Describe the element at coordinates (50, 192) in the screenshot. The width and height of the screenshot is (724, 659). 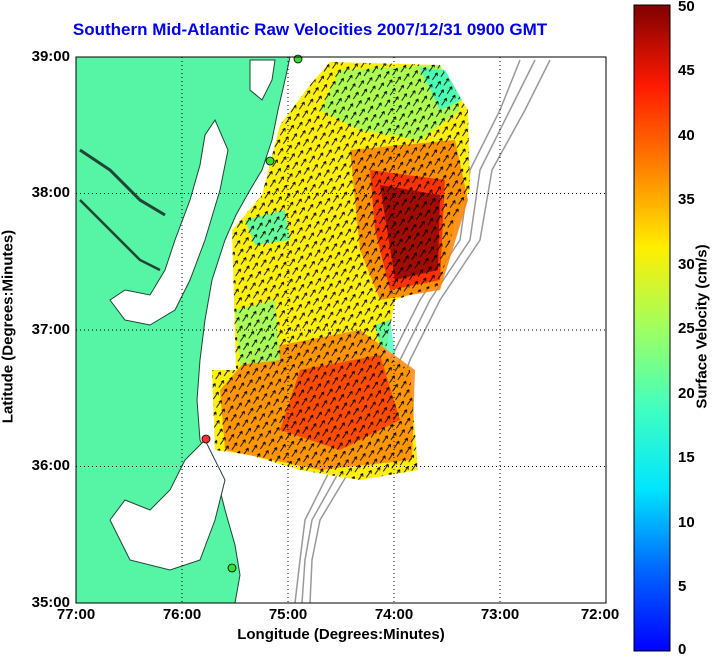
I see `y-tick-label: 38:00` at that location.